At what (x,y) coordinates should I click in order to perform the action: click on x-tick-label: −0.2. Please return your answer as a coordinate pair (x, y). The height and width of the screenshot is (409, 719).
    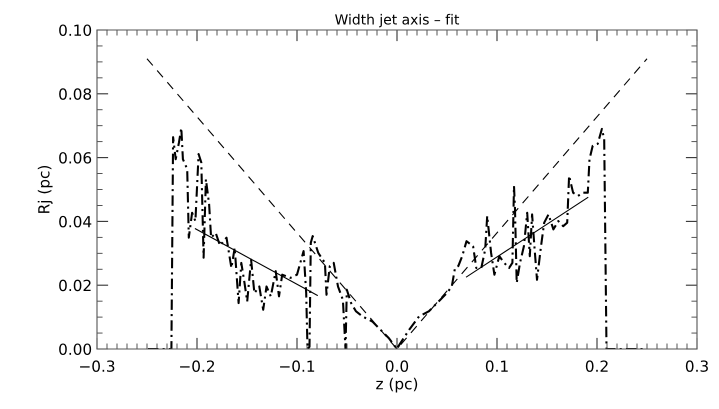
    Looking at the image, I should click on (197, 366).